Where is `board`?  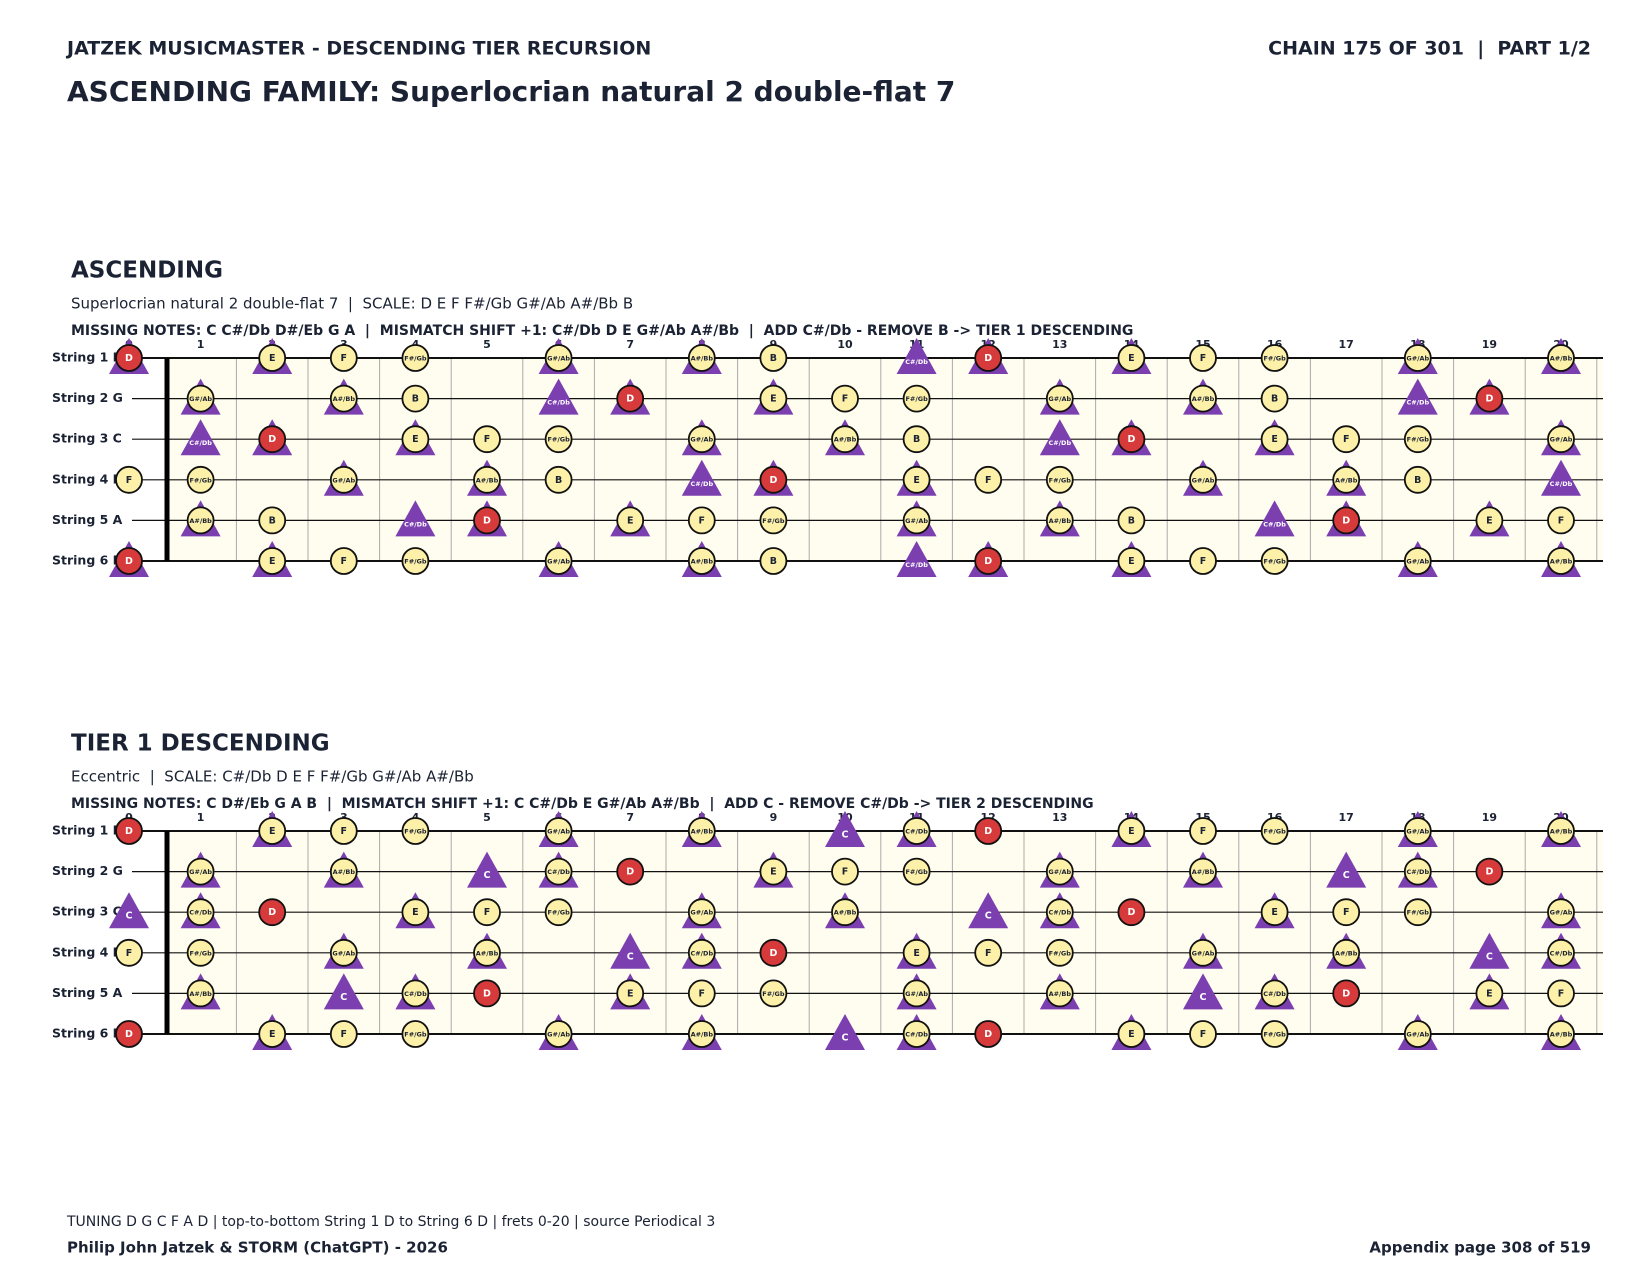
board is located at coordinates (885, 932).